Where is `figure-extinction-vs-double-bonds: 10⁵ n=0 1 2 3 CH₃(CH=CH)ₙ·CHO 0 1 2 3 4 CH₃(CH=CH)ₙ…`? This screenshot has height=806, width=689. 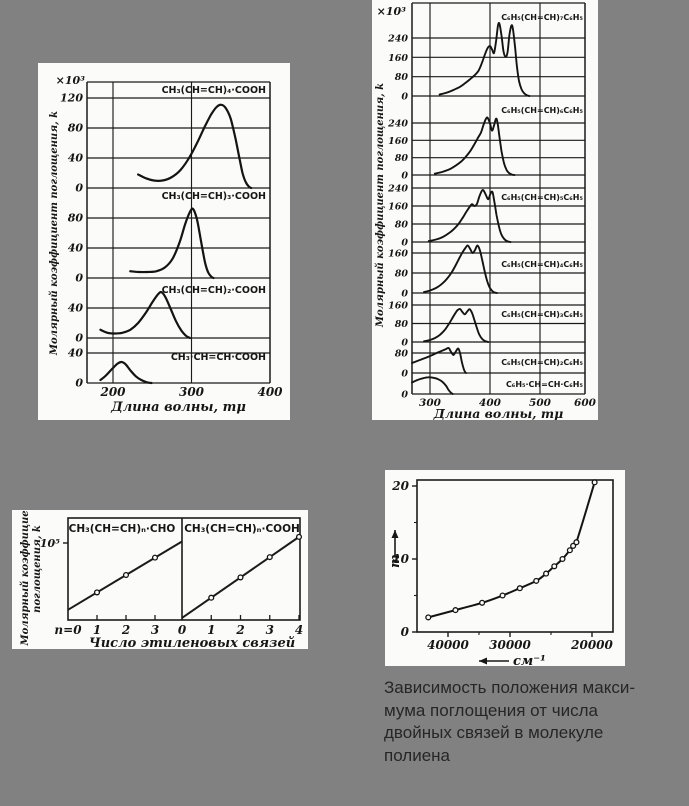
figure-extinction-vs-double-bonds: 10⁵ n=0 1 2 3 CH₃(CH=CH)ₙ·CHO 0 1 2 3 4 CH₃(CH=CH)ₙ… is located at coordinates (160, 579).